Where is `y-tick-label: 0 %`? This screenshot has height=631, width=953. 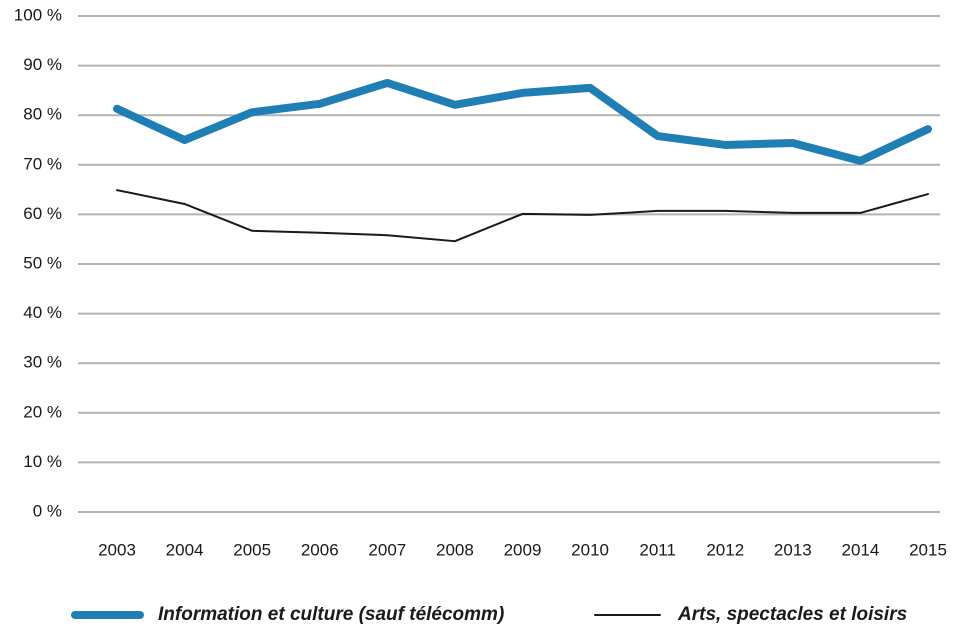
y-tick-label: 0 % is located at coordinates (47, 510).